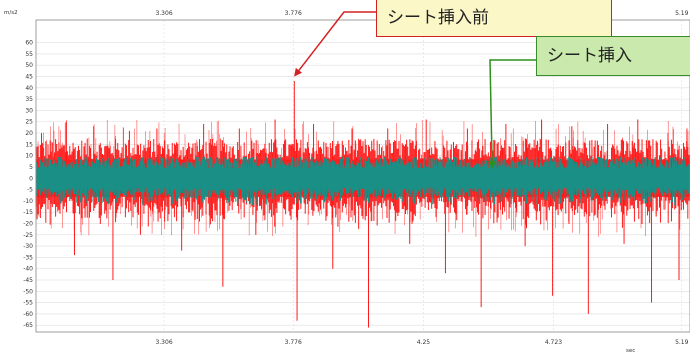  What do you see at coordinates (293, 342) in the screenshot?
I see `x-tick-label-bottom: 3.776` at bounding box center [293, 342].